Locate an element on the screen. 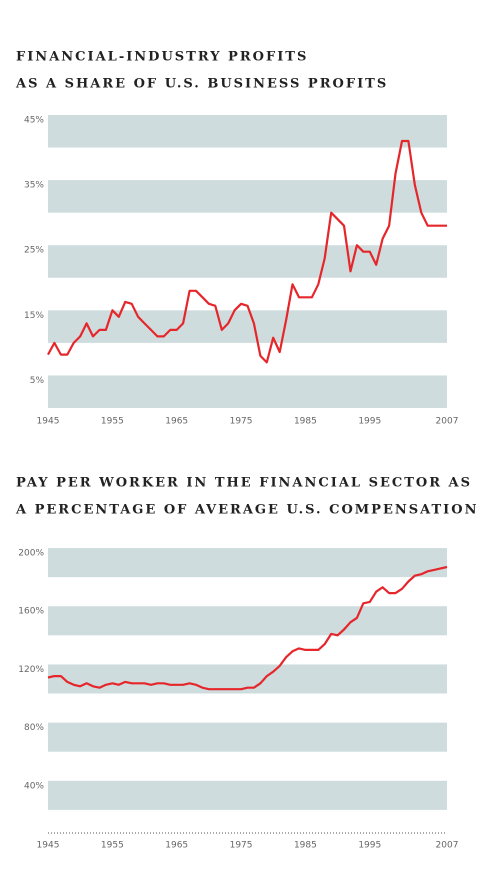 Image resolution: width=482 pixels, height=881 pixels. y-tick-label: 40% is located at coordinates (34, 786).